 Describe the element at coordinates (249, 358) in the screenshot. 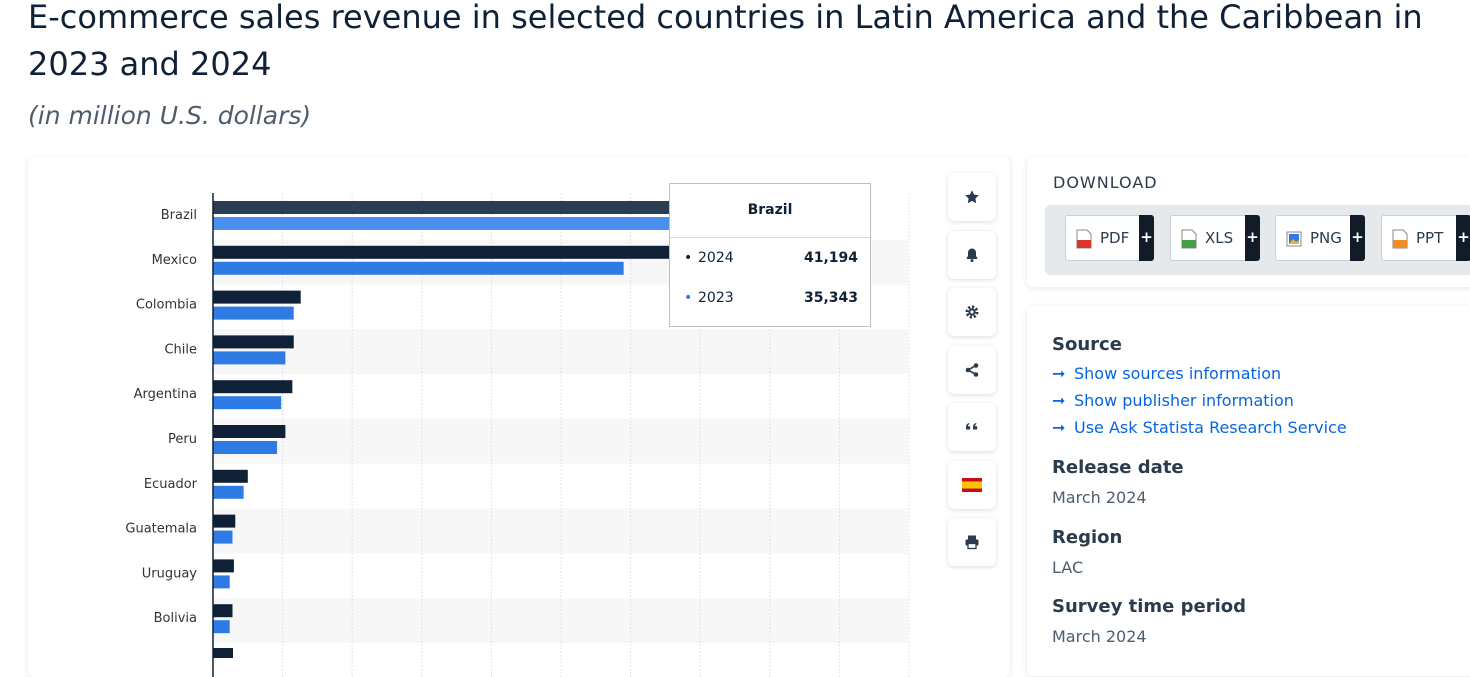

I see `bar-2023-chile` at that location.